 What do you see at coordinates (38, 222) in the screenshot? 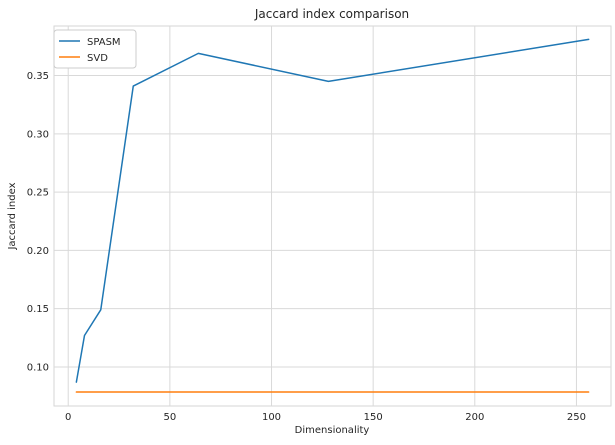
I see `y-axis-ticks: 0.10 0.15 0.20 0.25 0.30 0.35` at bounding box center [38, 222].